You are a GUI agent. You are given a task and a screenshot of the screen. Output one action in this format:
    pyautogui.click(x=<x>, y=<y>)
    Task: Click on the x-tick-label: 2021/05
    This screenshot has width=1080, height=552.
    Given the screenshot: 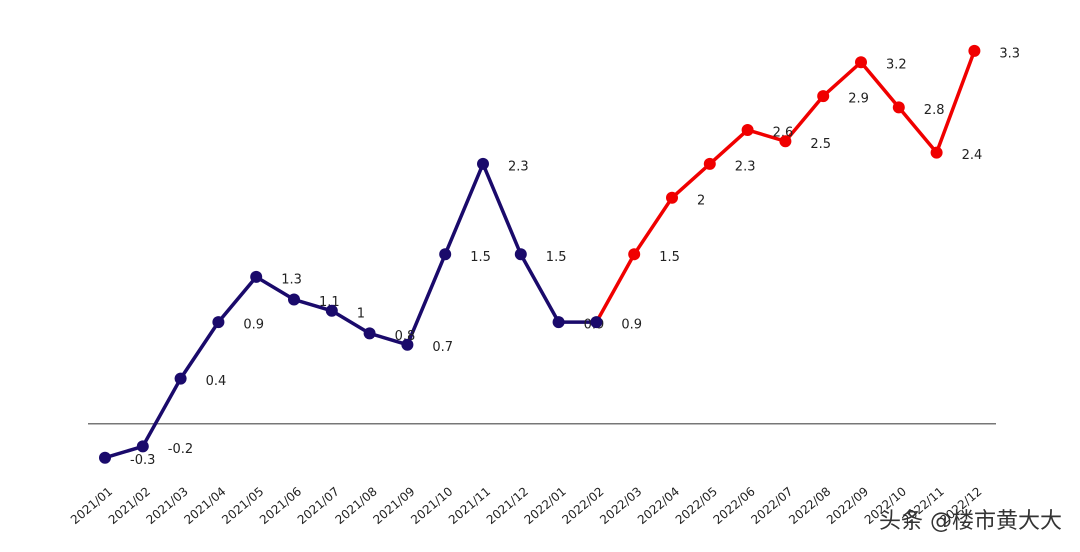 What is the action you would take?
    pyautogui.click(x=242, y=505)
    